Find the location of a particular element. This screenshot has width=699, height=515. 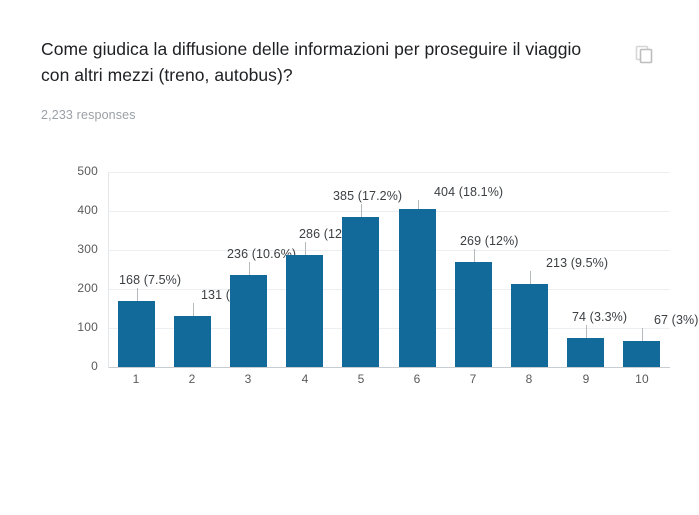

bar-value-label: 236 (10.6%) is located at coordinates (262, 254).